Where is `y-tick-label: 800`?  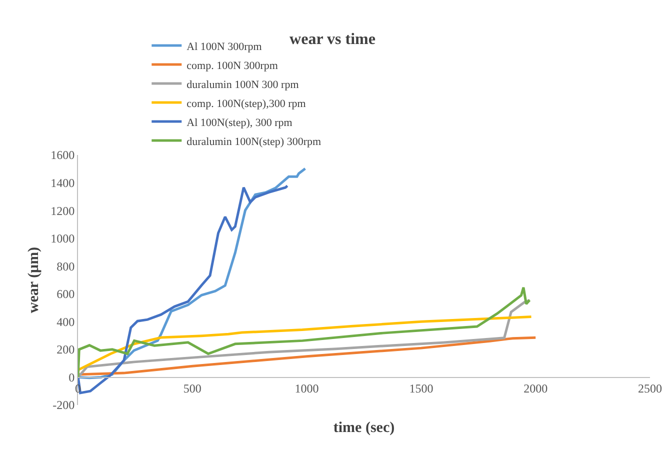 y-tick-label: 800 is located at coordinates (65, 266).